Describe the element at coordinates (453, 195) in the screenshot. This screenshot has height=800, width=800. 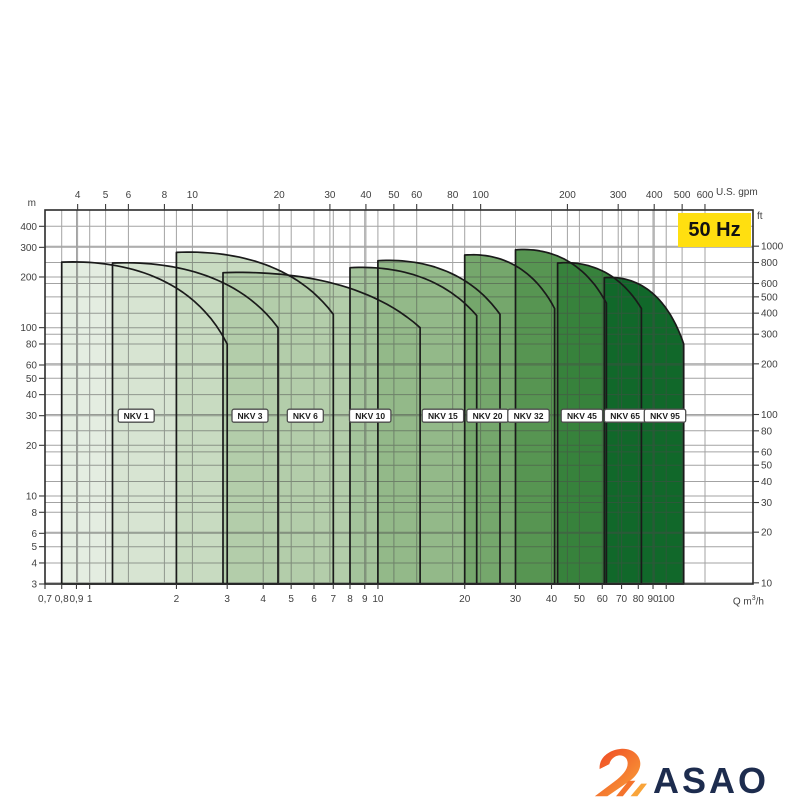
I see `top-tick-label: 80` at that location.